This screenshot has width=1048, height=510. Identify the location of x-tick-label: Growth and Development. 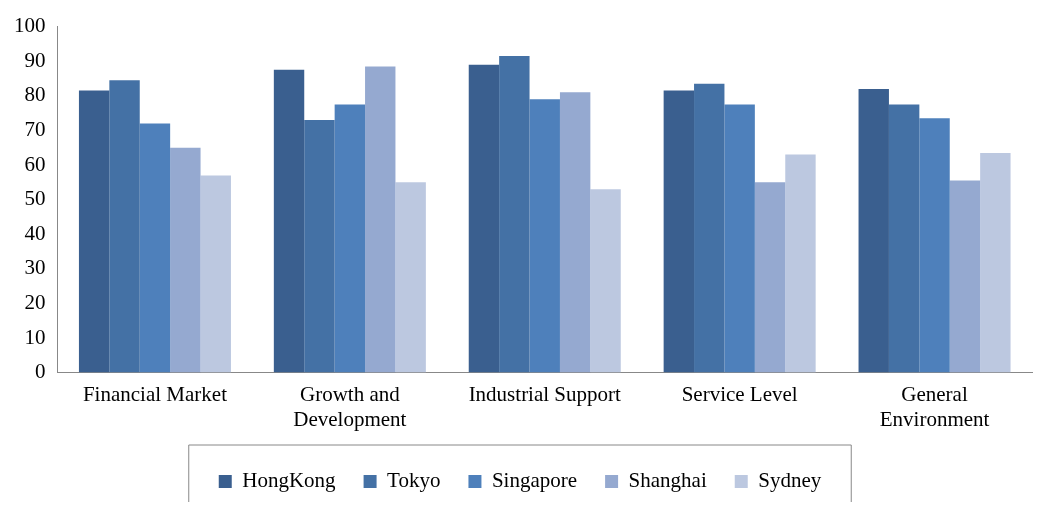
(350, 406).